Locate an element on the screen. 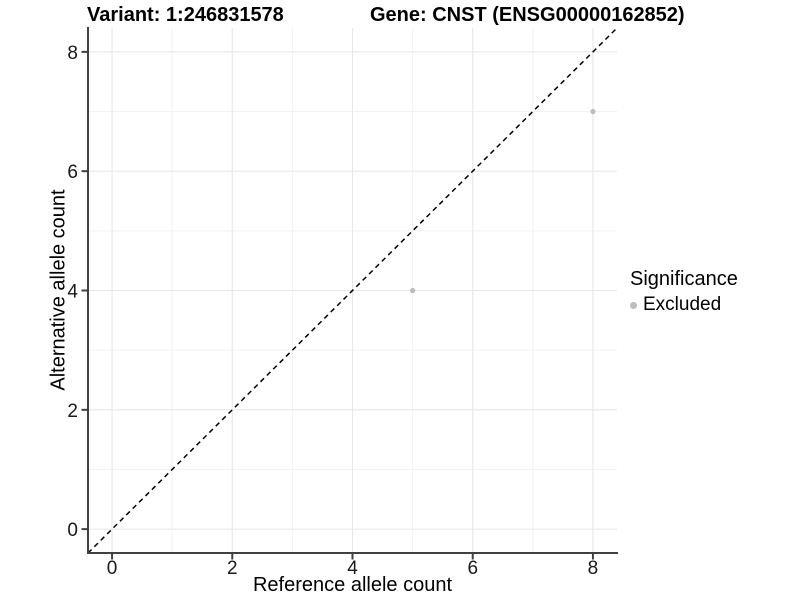 This screenshot has width=800, height=600. plot-title-variant: Variant: 1:246831578 is located at coordinates (185, 15).